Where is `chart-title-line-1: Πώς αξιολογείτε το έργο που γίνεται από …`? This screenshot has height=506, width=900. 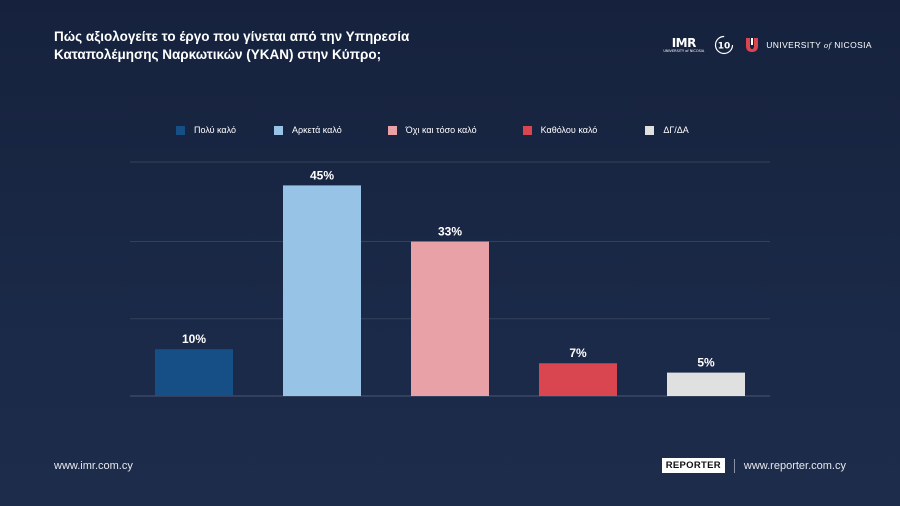 chart-title-line-1: Πώς αξιολογείτε το έργο που γίνεται από … is located at coordinates (232, 36).